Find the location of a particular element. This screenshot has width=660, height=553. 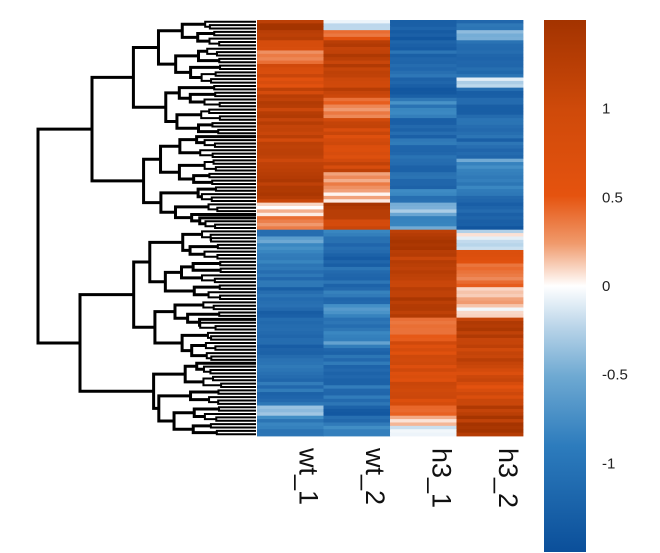

column-label: h3_2 is located at coordinates (508, 478).